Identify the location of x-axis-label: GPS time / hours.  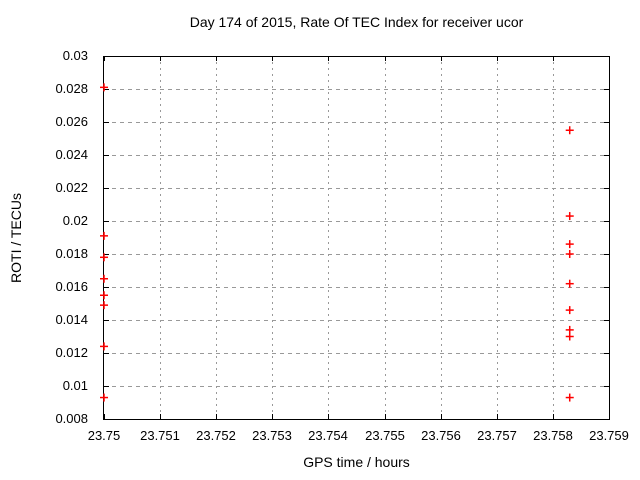
(356, 462).